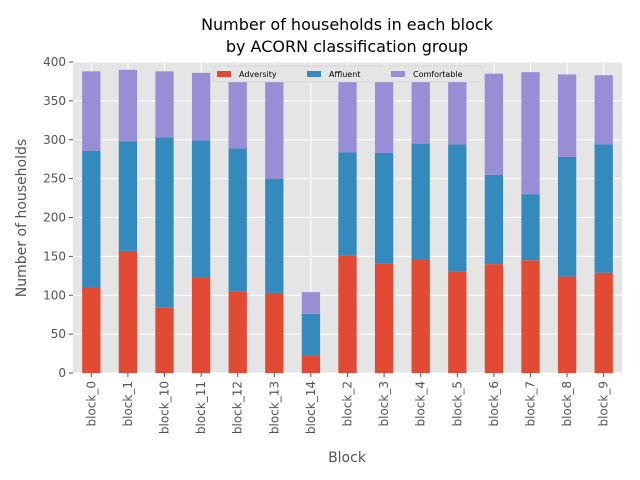 The width and height of the screenshot is (640, 480). Describe the element at coordinates (54, 62) in the screenshot. I see `y-tick-label: 400` at that location.